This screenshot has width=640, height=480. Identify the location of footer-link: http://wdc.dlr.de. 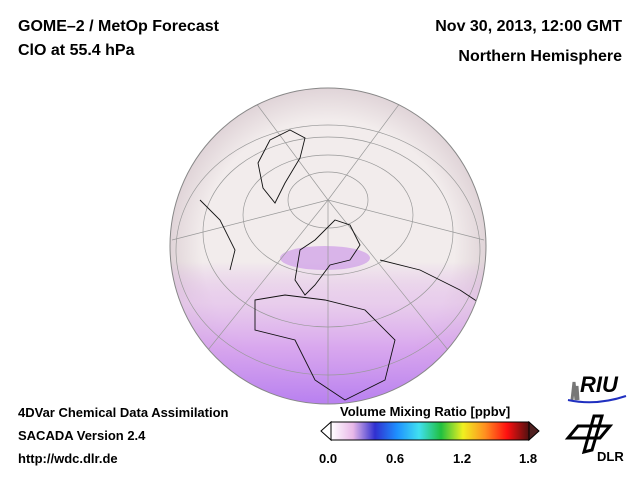
(68, 458).